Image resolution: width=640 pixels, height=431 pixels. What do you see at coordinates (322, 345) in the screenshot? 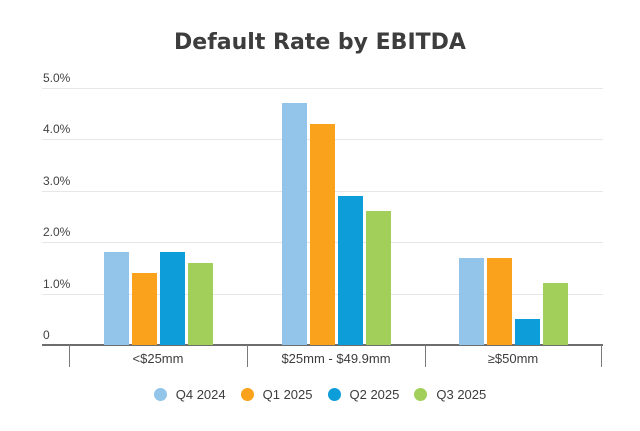
I see `x-axis-line` at bounding box center [322, 345].